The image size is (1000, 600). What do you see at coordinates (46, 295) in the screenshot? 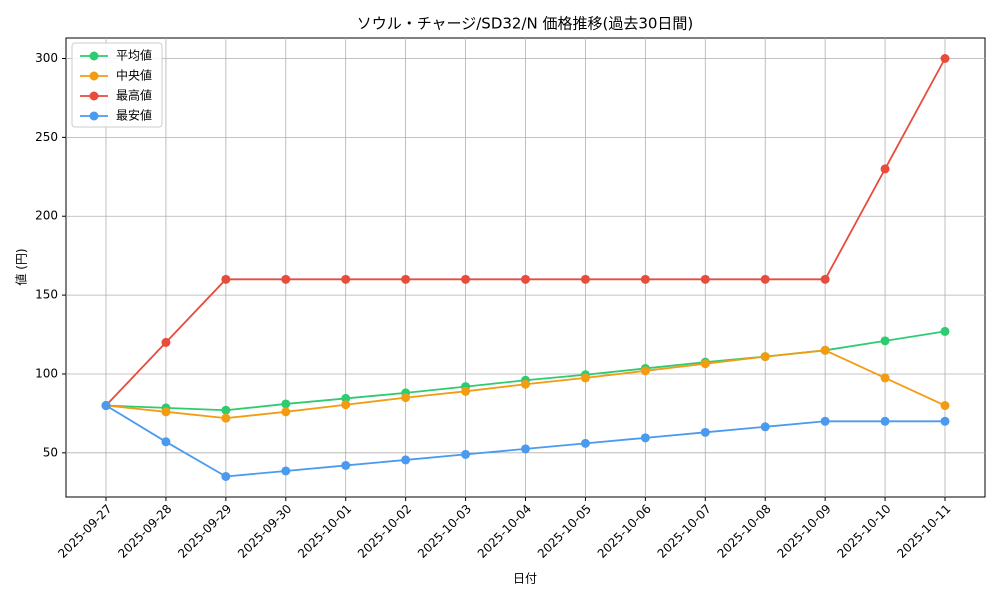
I see `y-tick-label: 150` at bounding box center [46, 295].